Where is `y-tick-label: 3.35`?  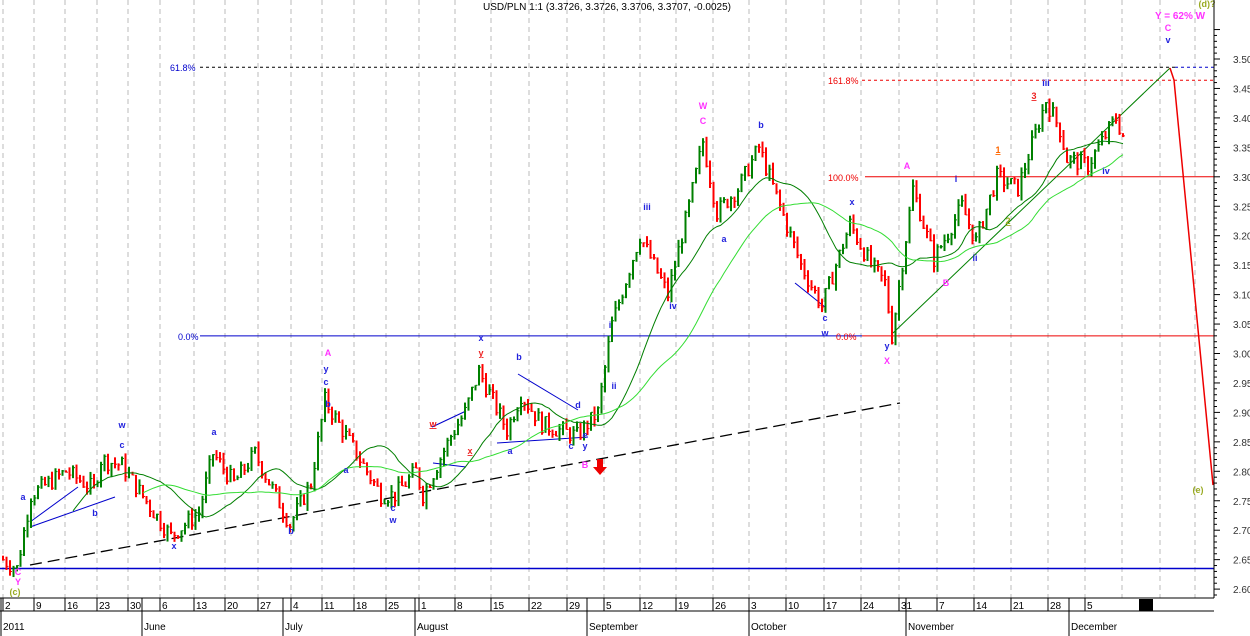
y-tick-label: 3.35 is located at coordinates (1241, 148).